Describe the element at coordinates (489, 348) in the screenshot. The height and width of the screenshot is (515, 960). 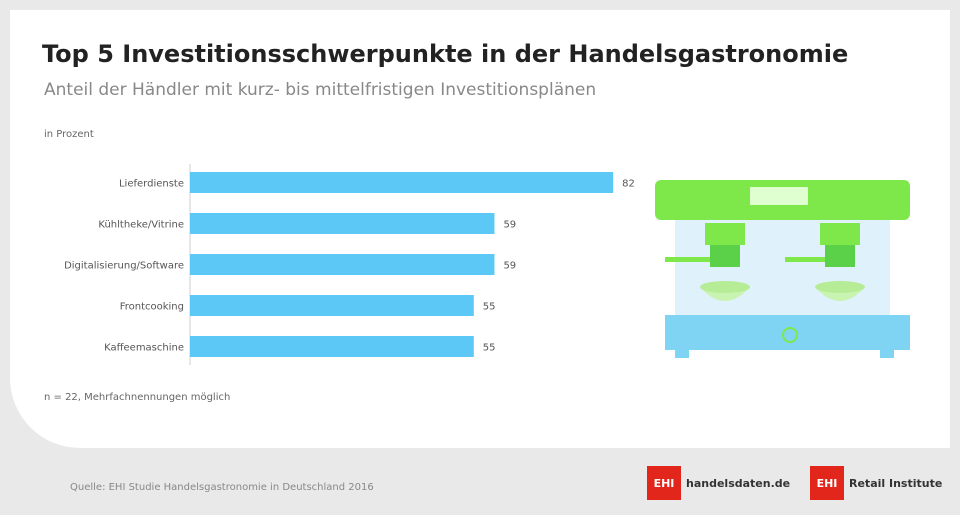
I see `value-label-4: 55` at that location.